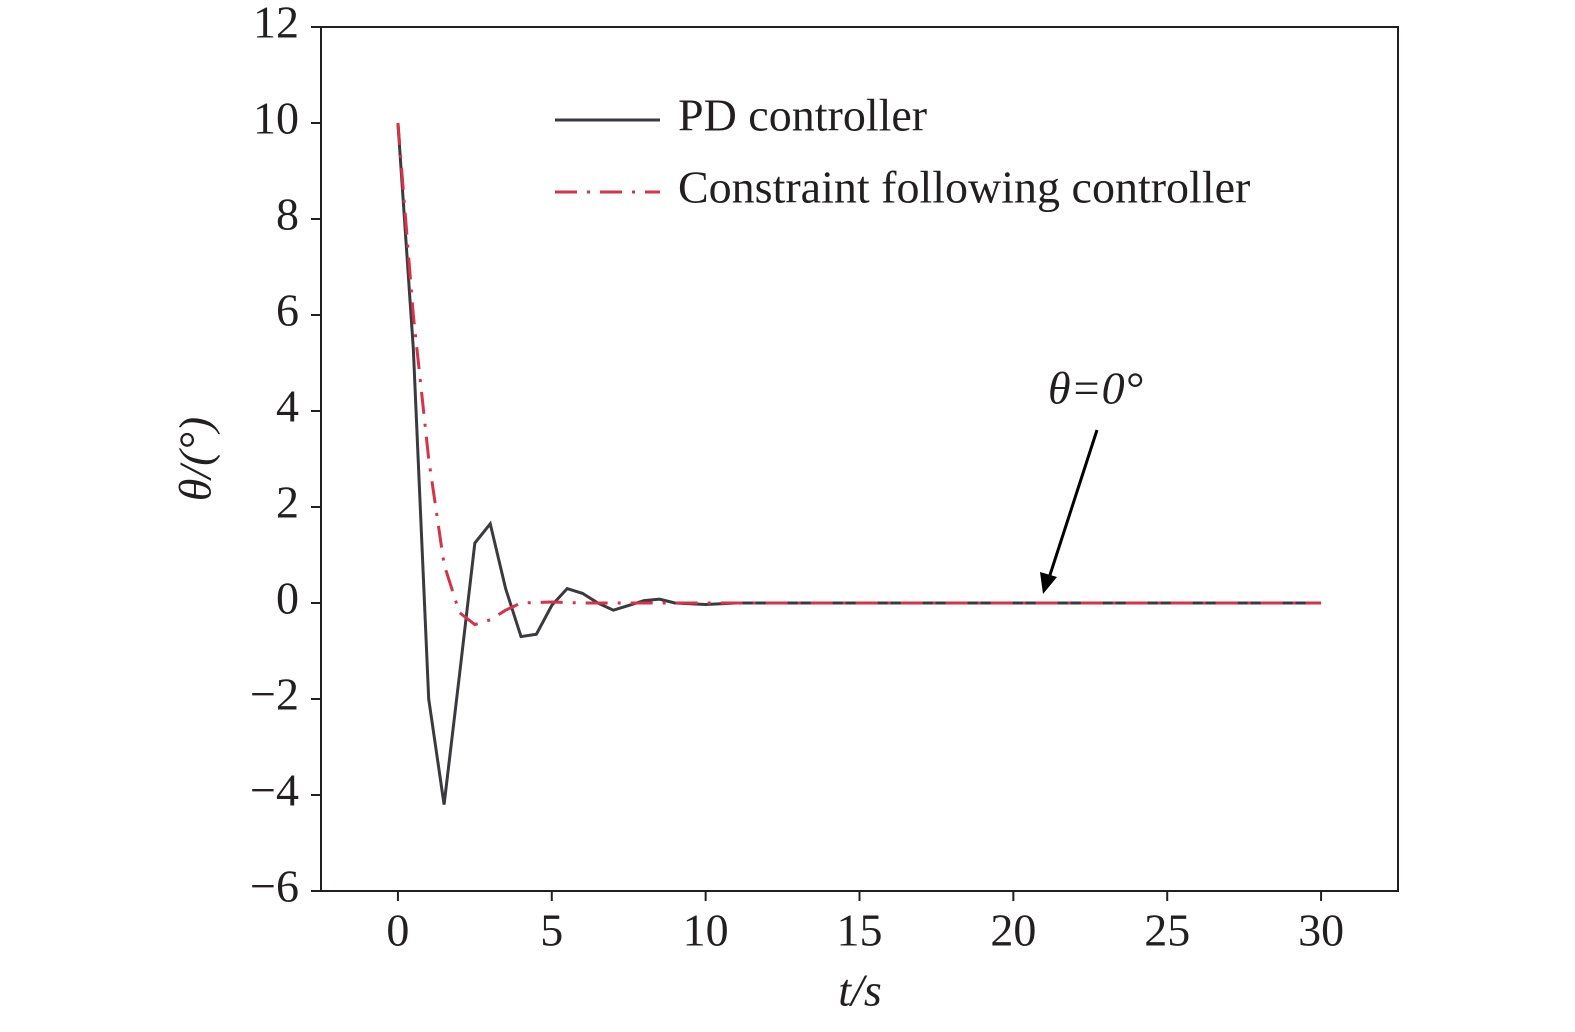 The height and width of the screenshot is (1032, 1575). What do you see at coordinates (706, 930) in the screenshot?
I see `x-tick-label: 10` at bounding box center [706, 930].